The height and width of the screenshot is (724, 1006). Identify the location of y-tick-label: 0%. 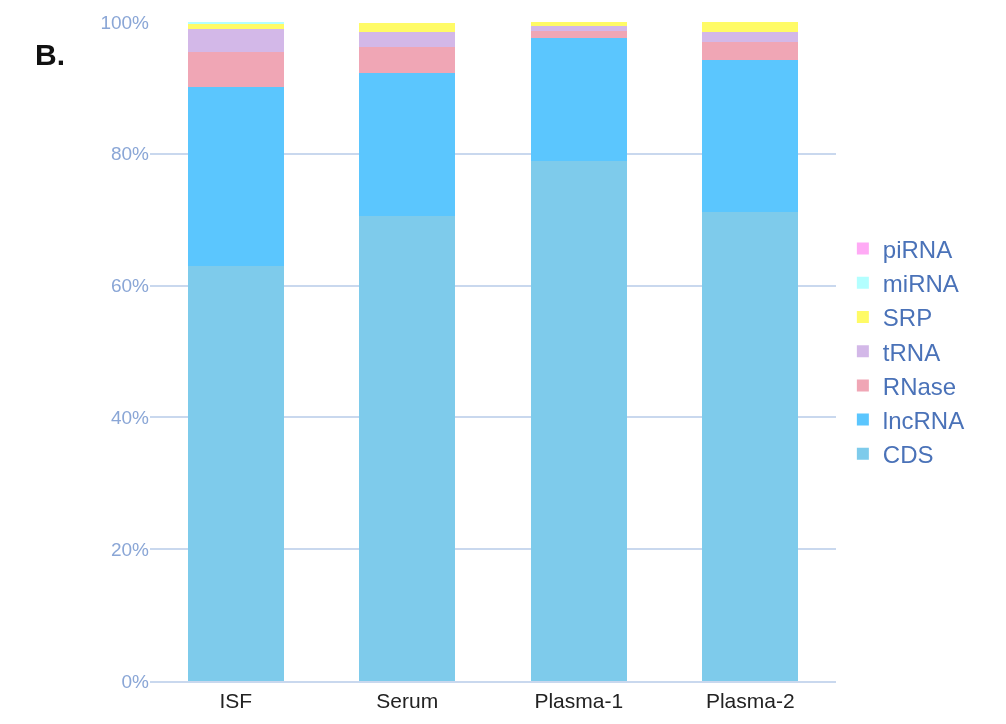
(135, 681).